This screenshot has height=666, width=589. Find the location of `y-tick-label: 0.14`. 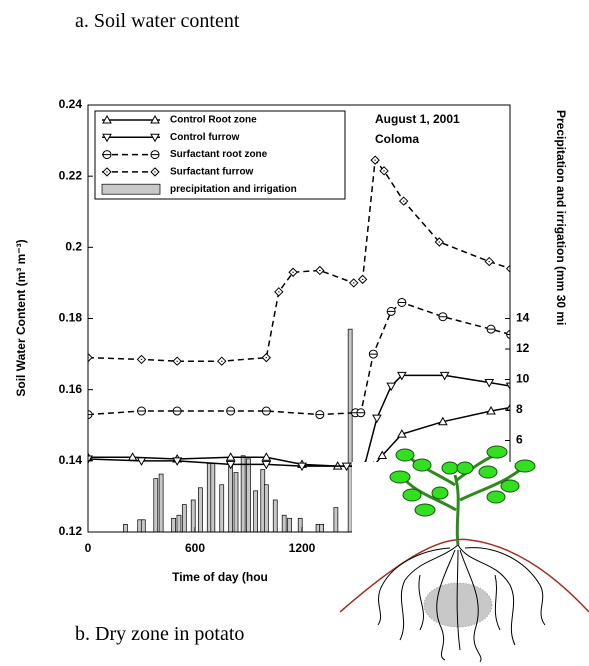

y-tick-label: 0.14 is located at coordinates (71, 460).